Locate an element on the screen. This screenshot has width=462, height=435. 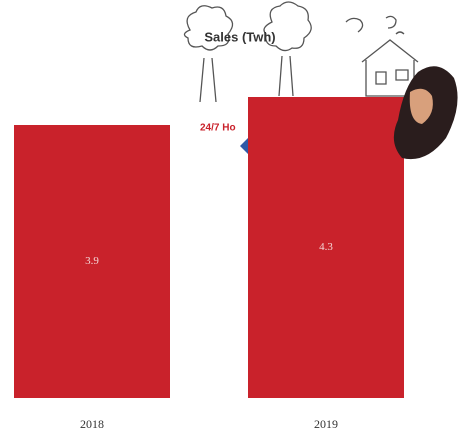
data-label: 3.9 is located at coordinates (92, 261).